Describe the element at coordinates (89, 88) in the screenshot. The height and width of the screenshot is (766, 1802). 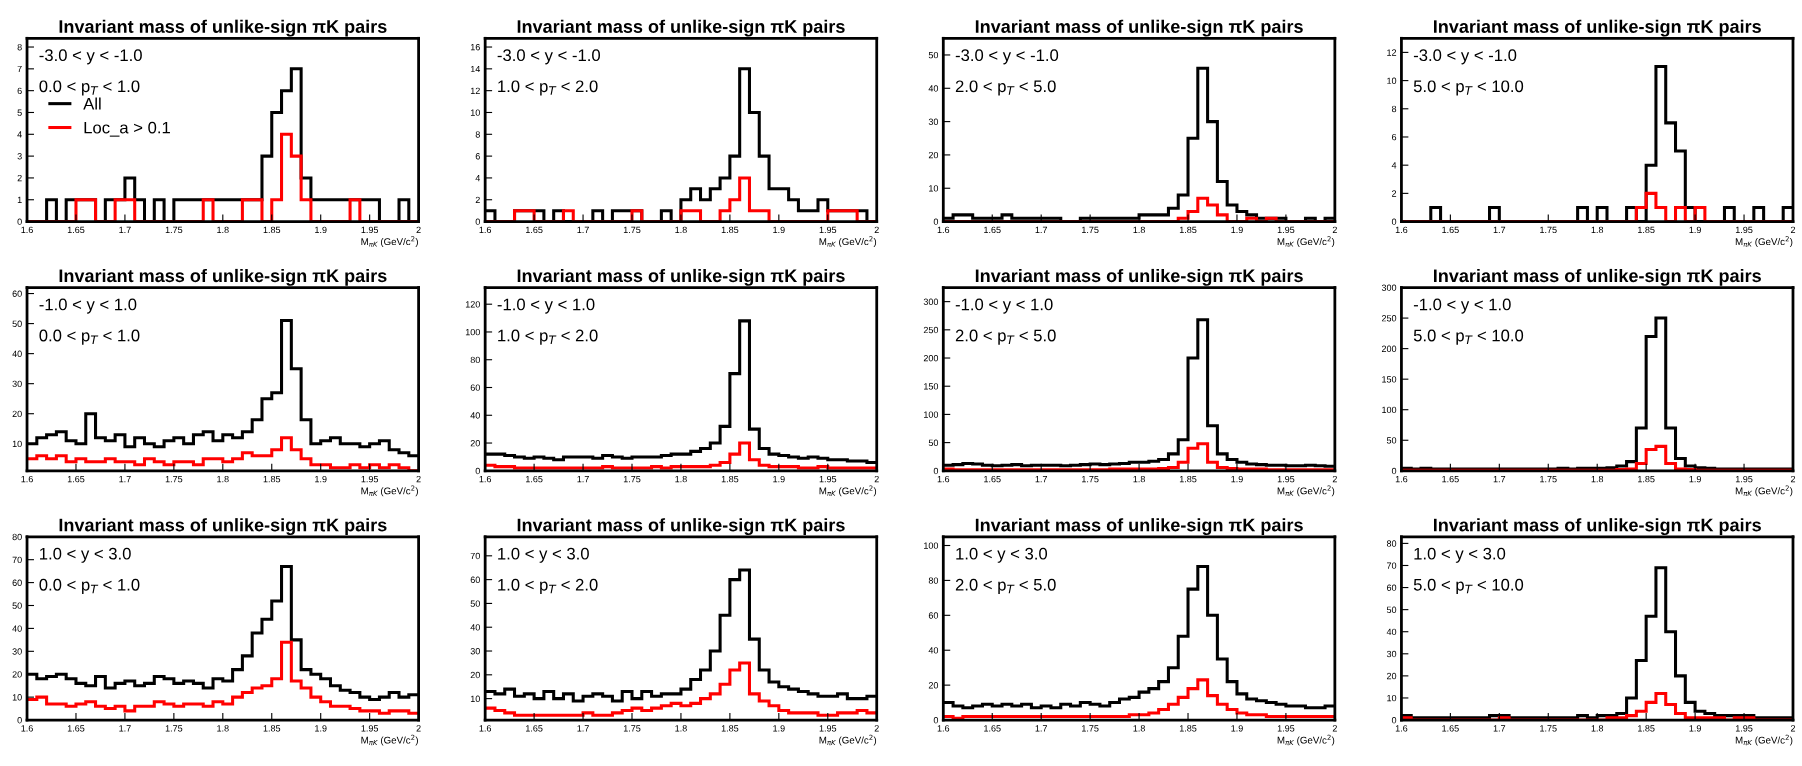
I see `annotation: 0.0 < p$_{T}$ < 1.0` at that location.